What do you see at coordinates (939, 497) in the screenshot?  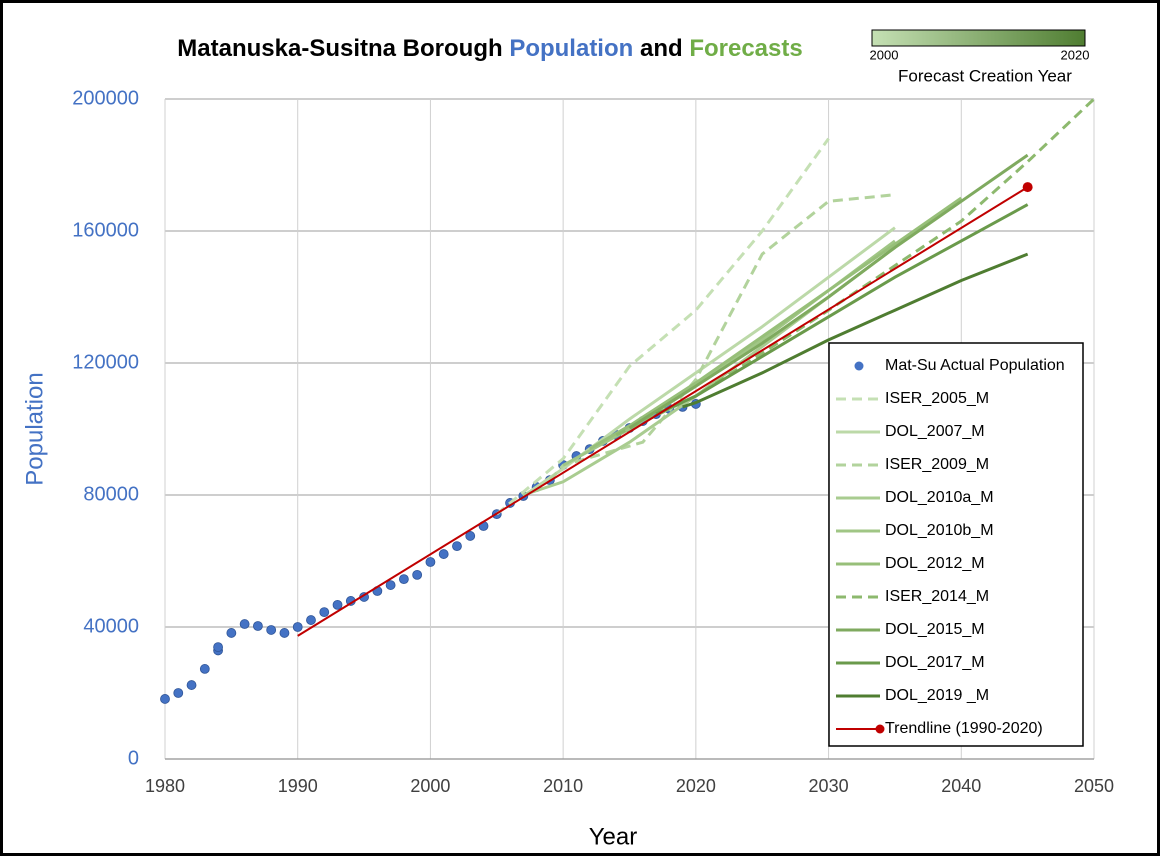 I see `legend-label: DOL_2010a_M` at bounding box center [939, 497].